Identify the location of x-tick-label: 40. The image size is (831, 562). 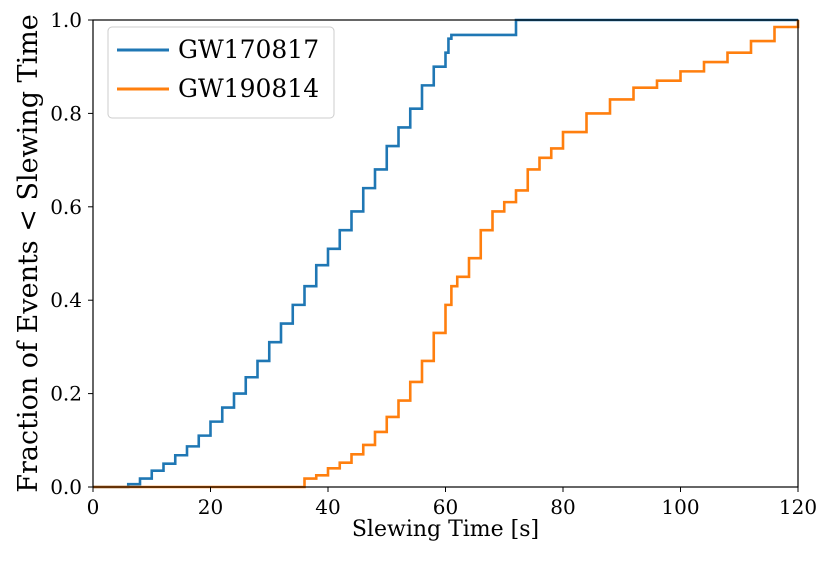
(327, 507).